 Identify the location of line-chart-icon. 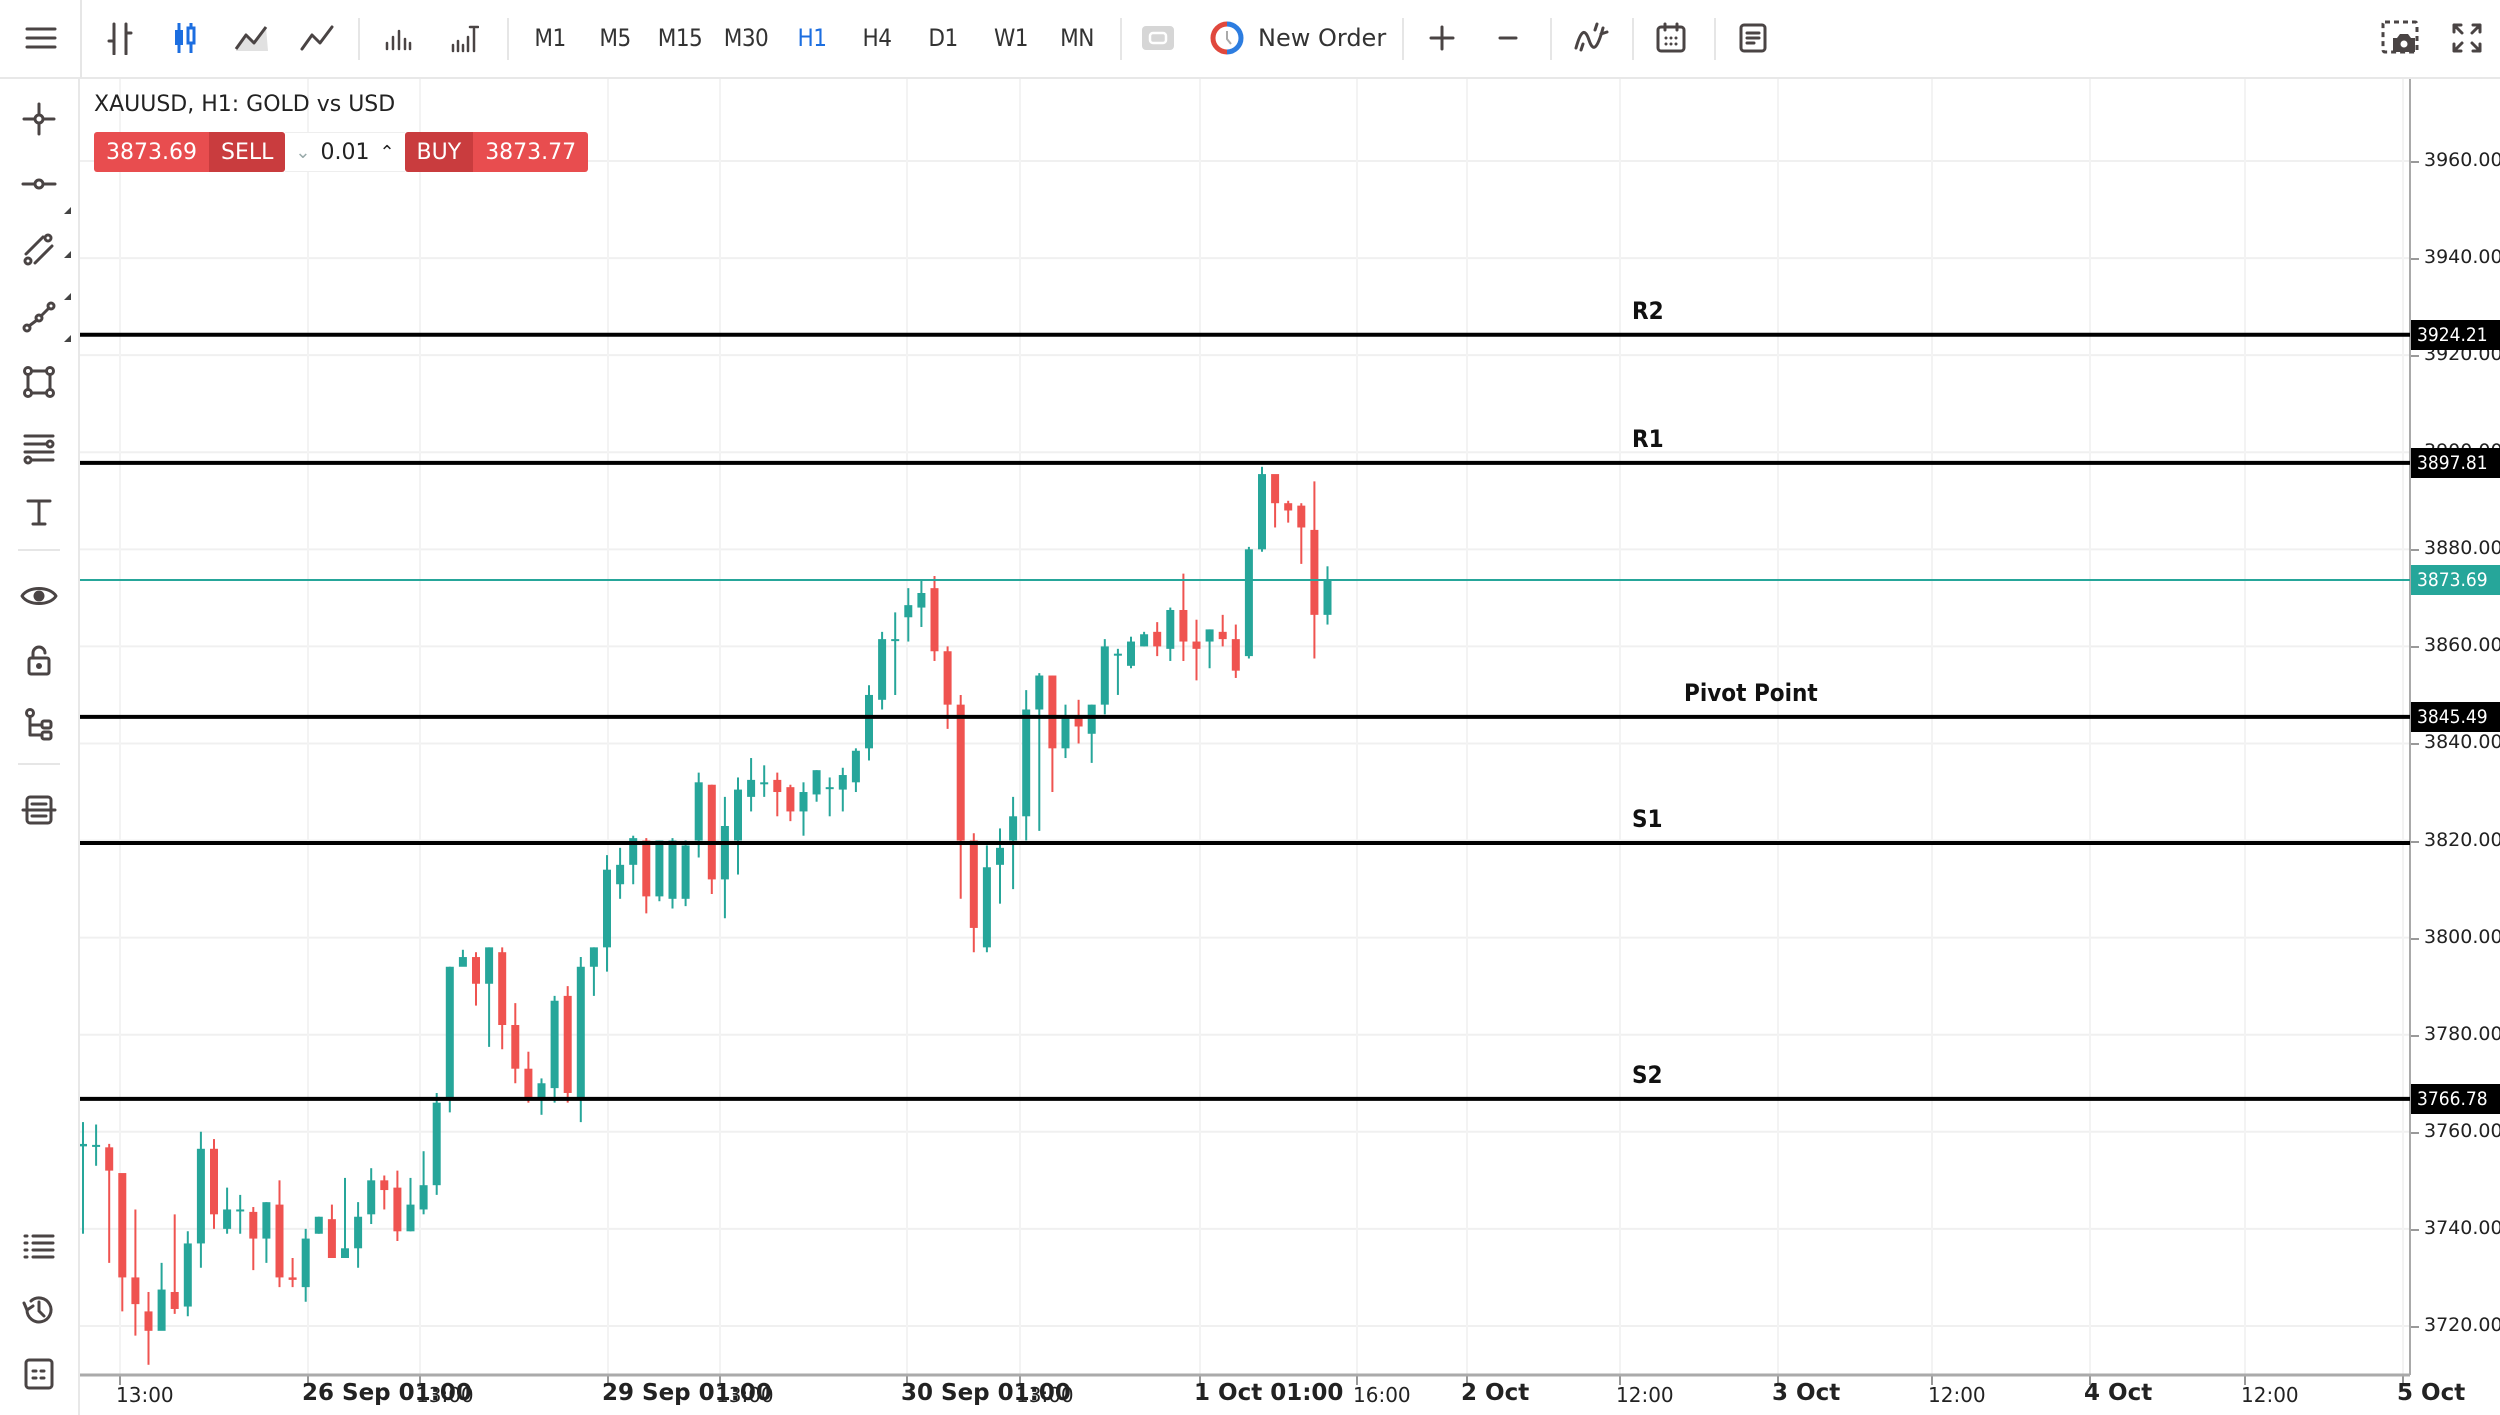
(318, 38).